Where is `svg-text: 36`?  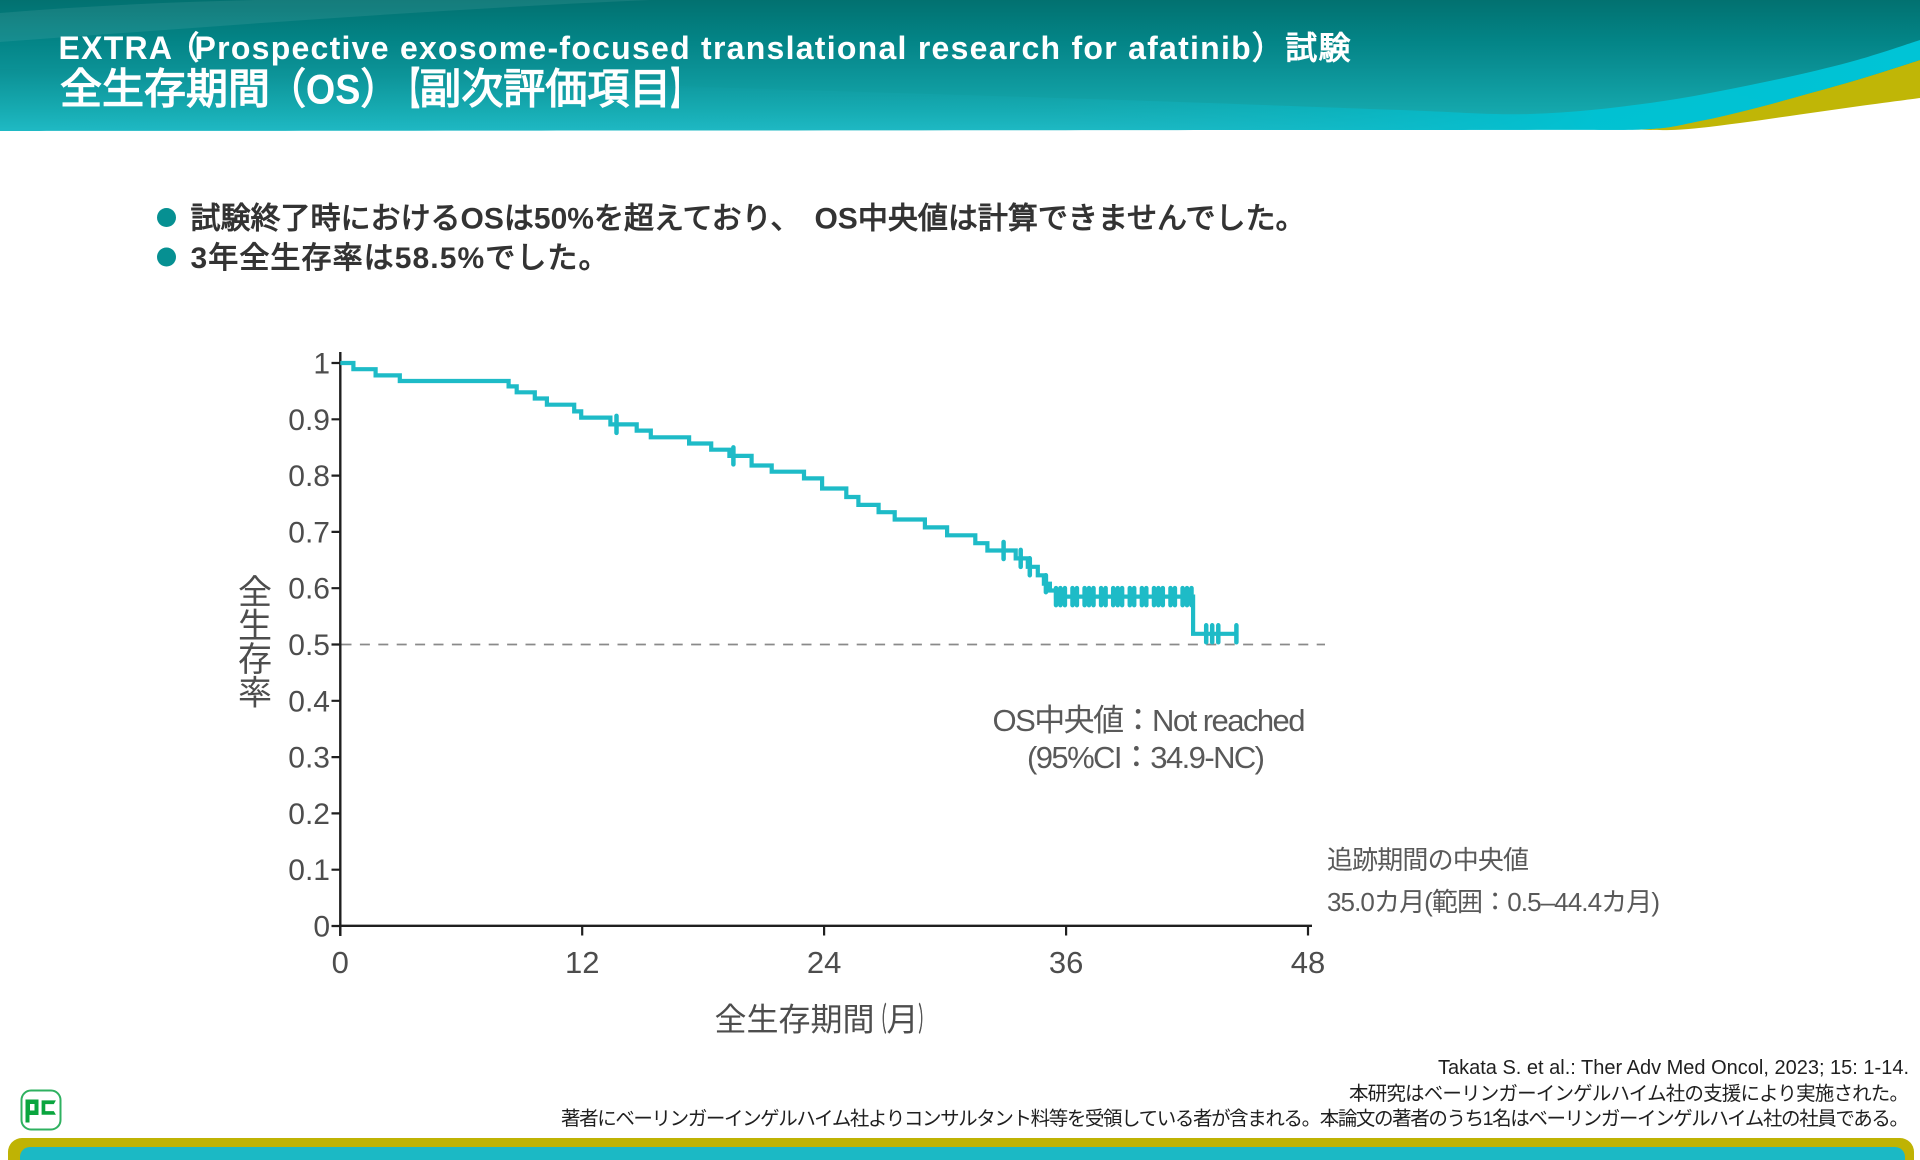 svg-text: 36 is located at coordinates (1066, 962).